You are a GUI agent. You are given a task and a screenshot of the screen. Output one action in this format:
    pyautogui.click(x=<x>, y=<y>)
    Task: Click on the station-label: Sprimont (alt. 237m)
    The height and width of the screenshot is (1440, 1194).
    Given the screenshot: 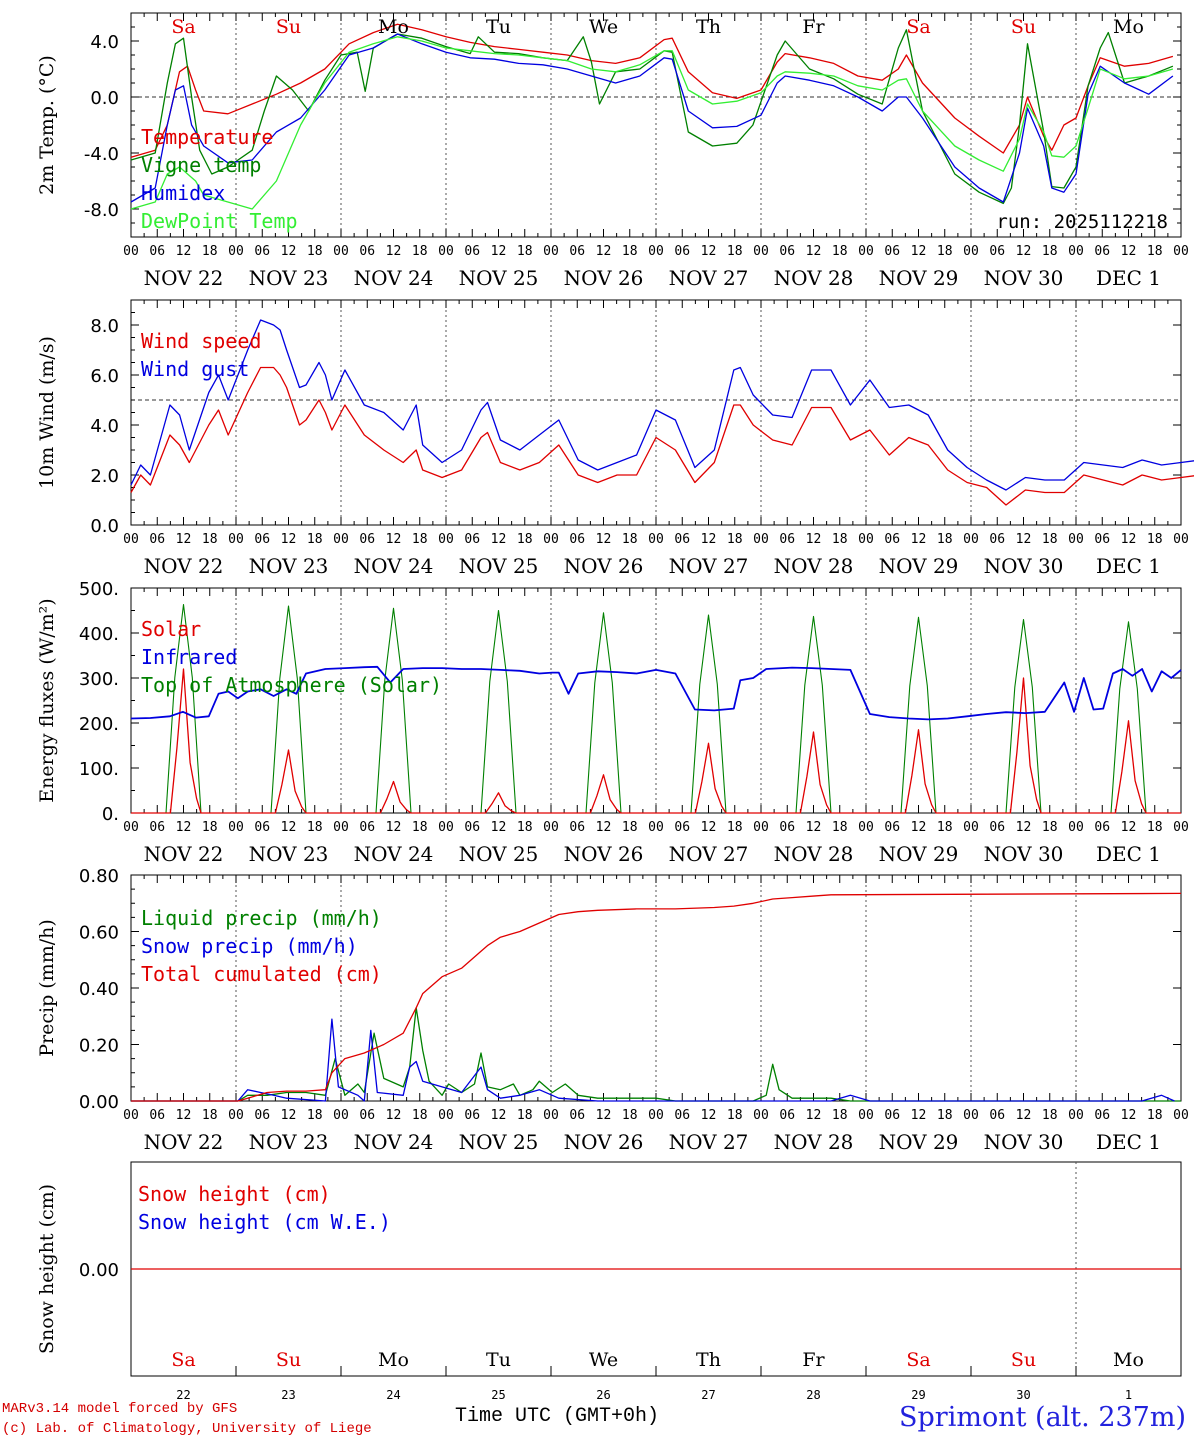 What is the action you would take?
    pyautogui.click(x=1042, y=1417)
    